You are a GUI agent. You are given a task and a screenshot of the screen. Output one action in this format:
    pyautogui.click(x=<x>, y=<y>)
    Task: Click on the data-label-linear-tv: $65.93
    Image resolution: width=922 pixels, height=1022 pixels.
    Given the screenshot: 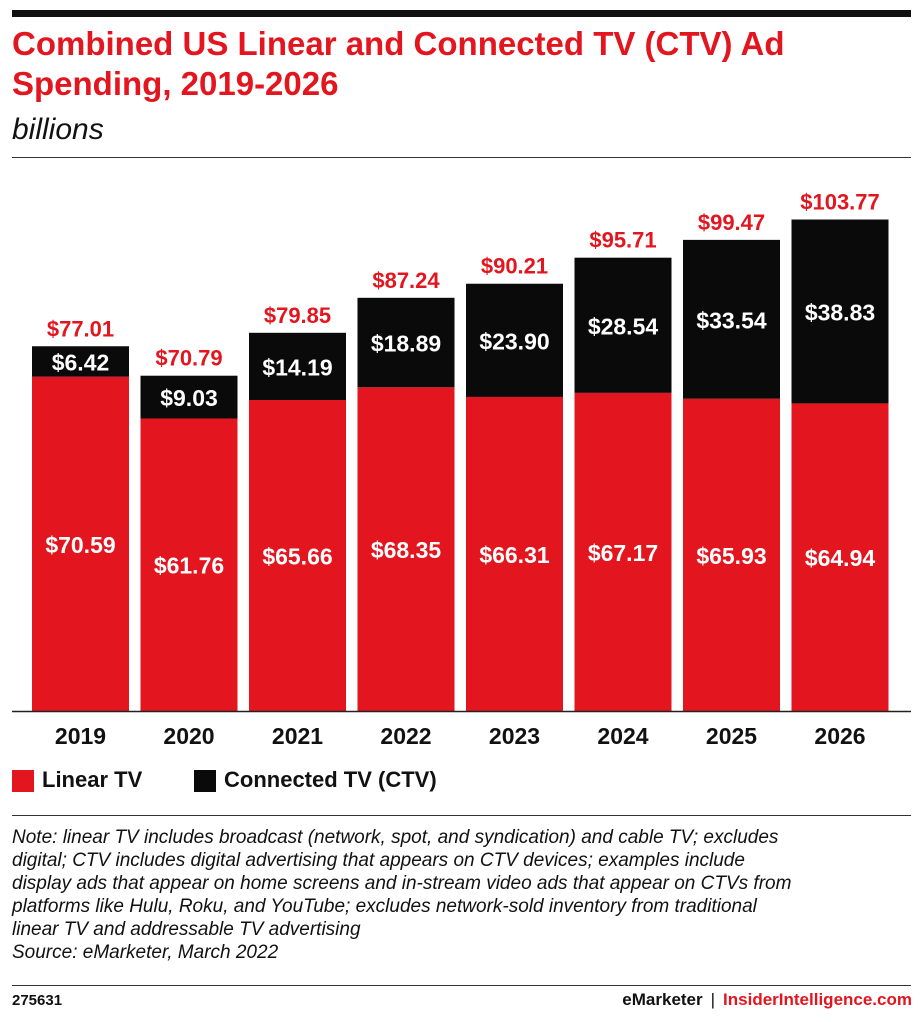 What is the action you would take?
    pyautogui.click(x=731, y=556)
    